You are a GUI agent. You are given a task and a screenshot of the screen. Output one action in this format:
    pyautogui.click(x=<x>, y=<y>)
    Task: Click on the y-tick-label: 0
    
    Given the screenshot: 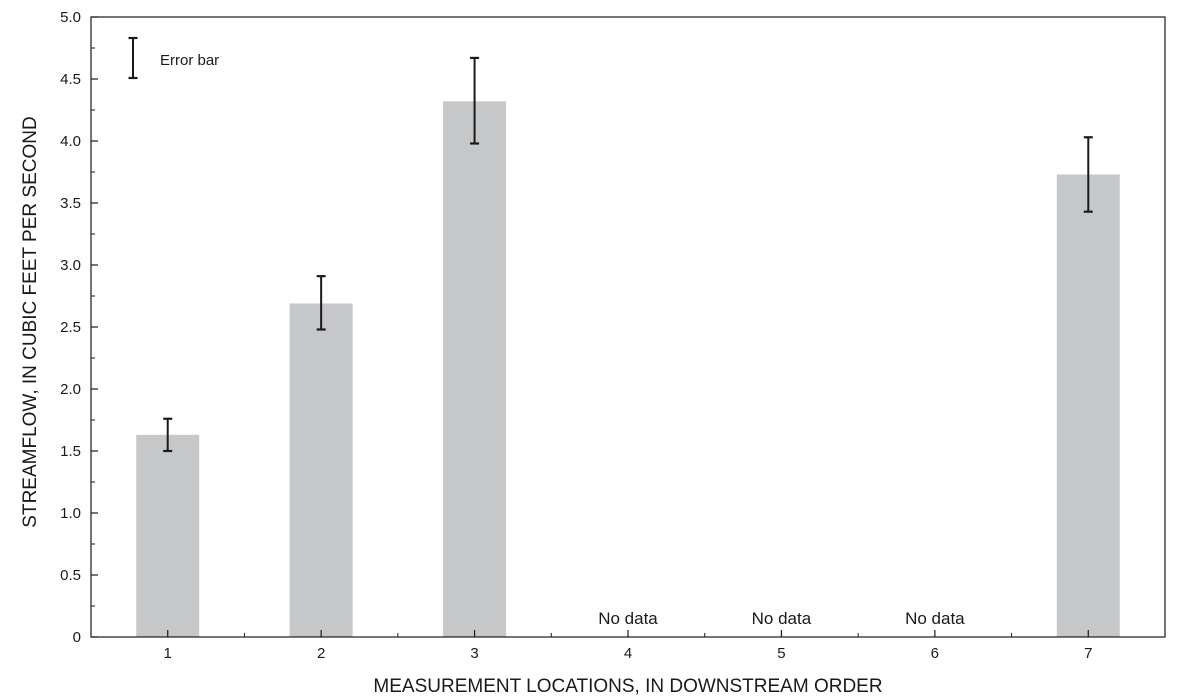 What is the action you would take?
    pyautogui.click(x=77, y=637)
    